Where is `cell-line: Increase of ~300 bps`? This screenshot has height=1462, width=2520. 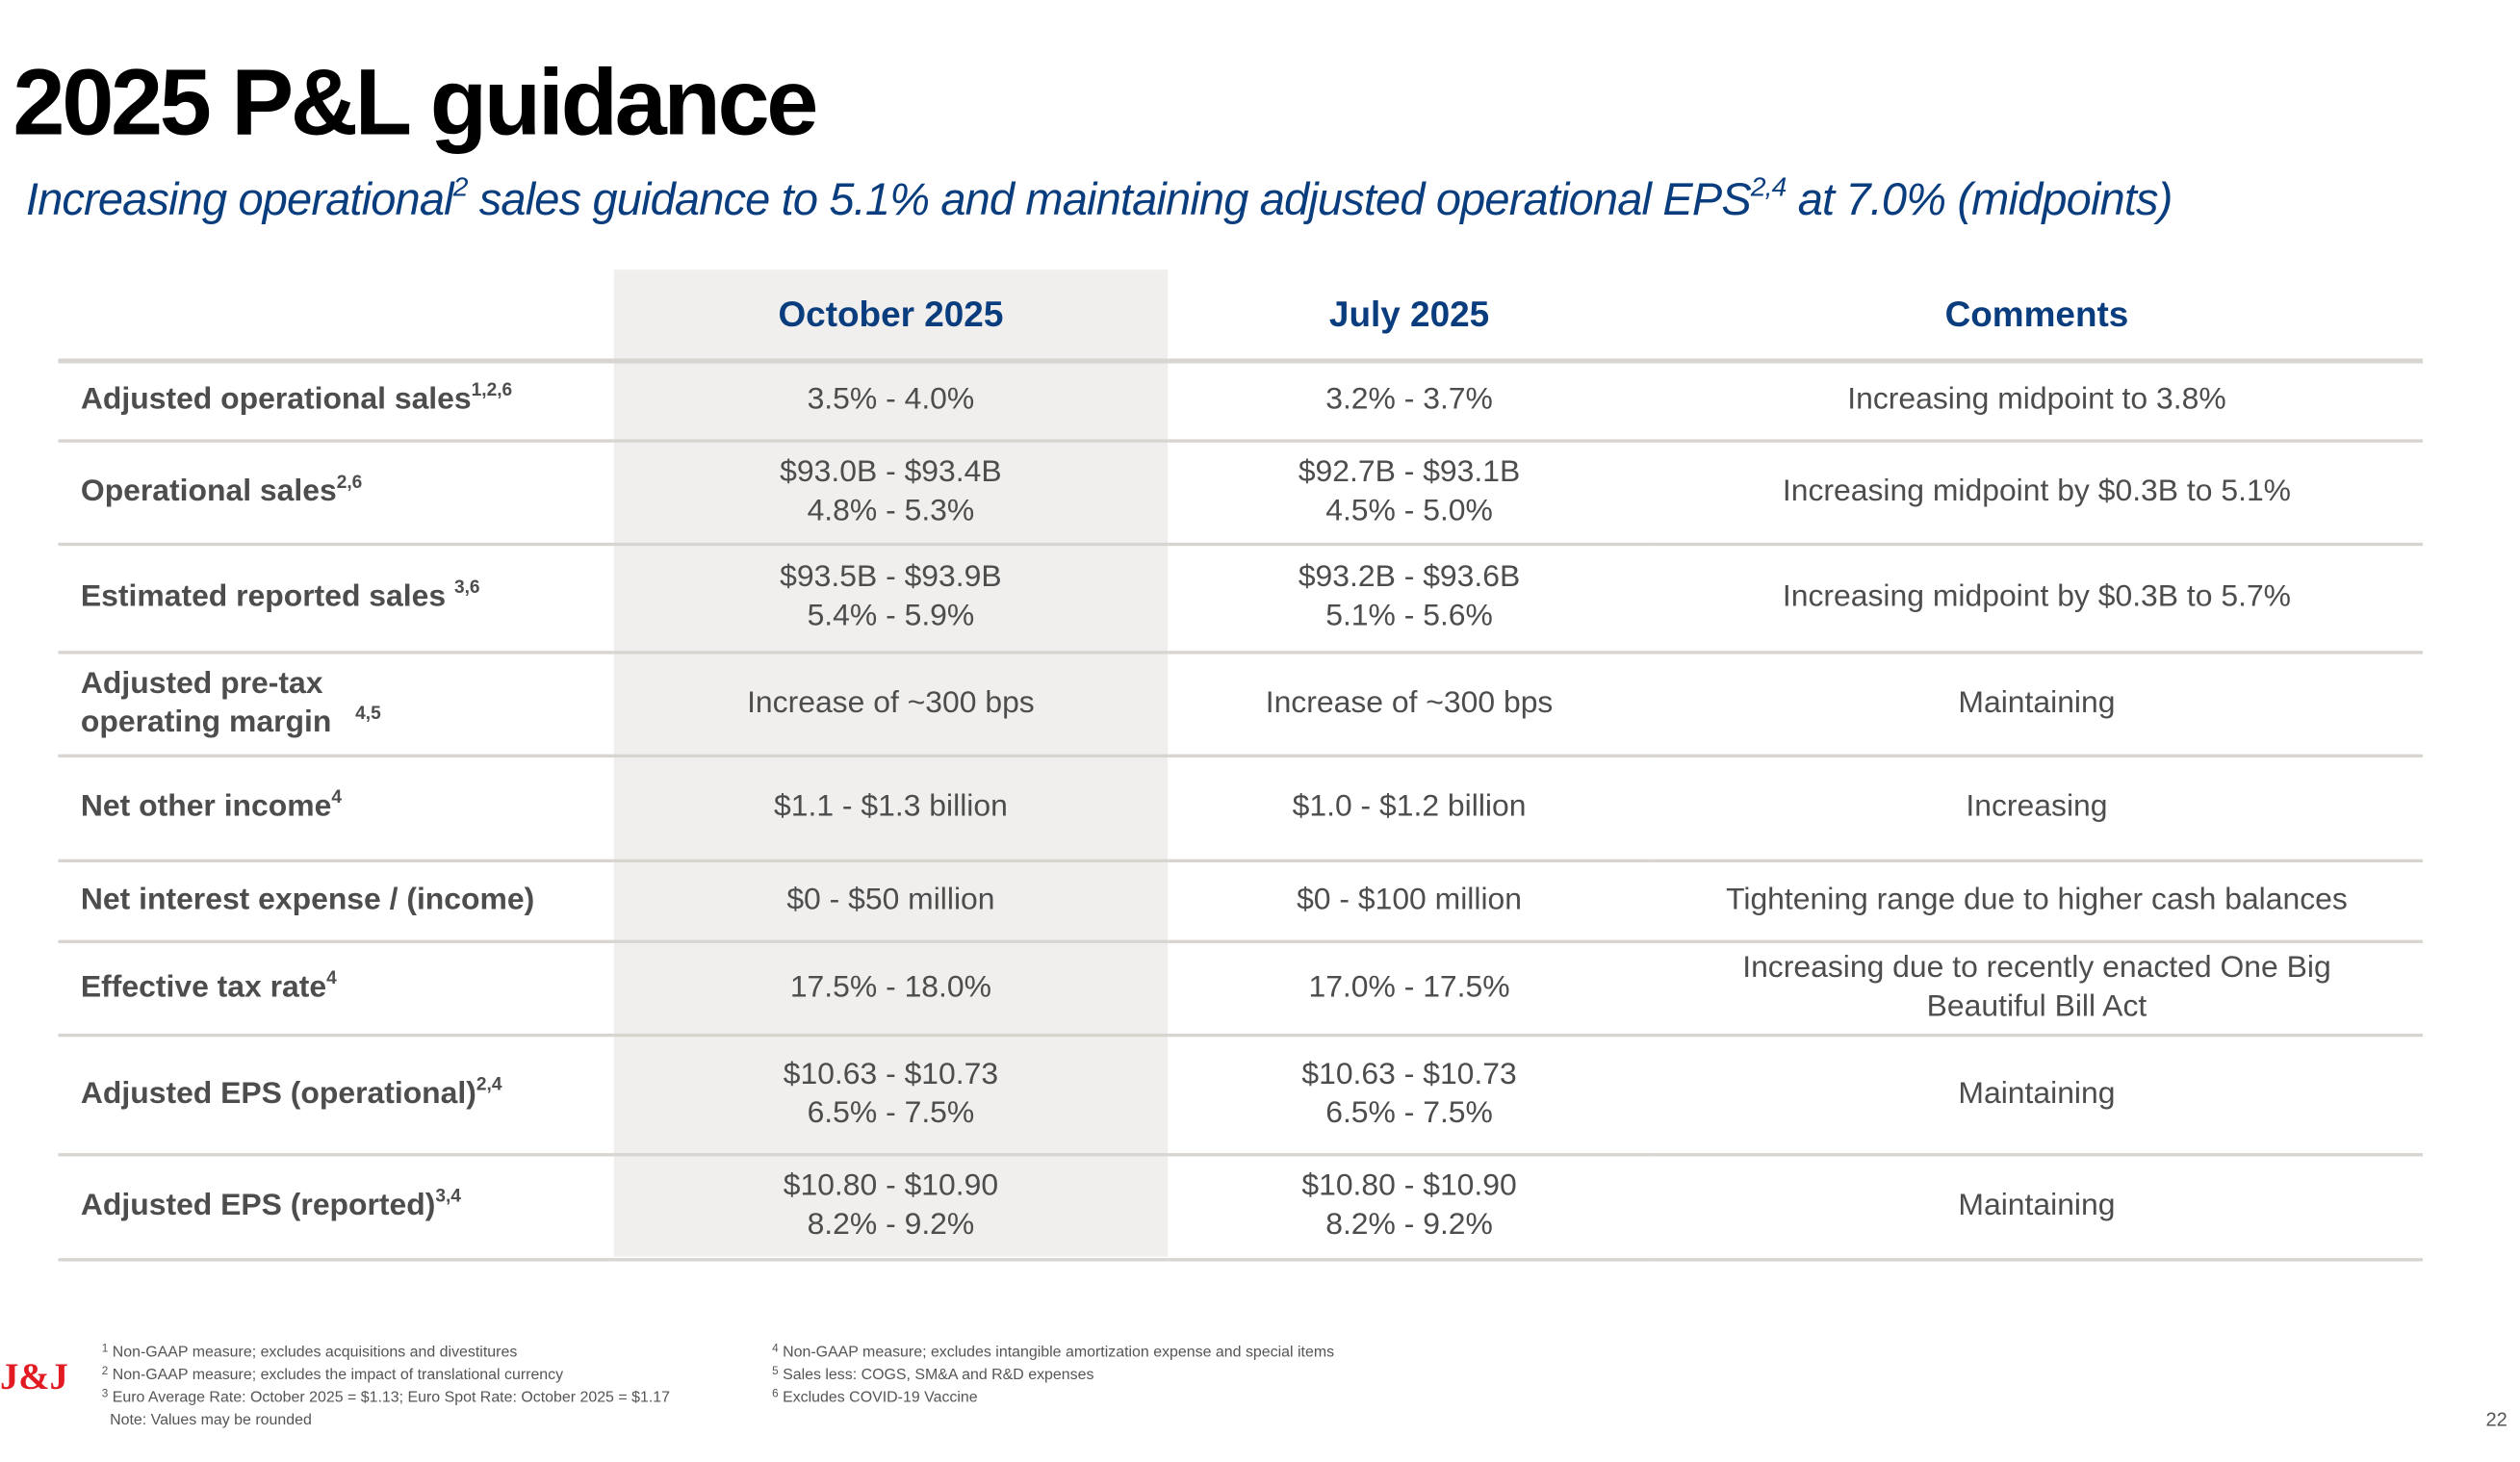
cell-line: Increase of ~300 bps is located at coordinates (1410, 702).